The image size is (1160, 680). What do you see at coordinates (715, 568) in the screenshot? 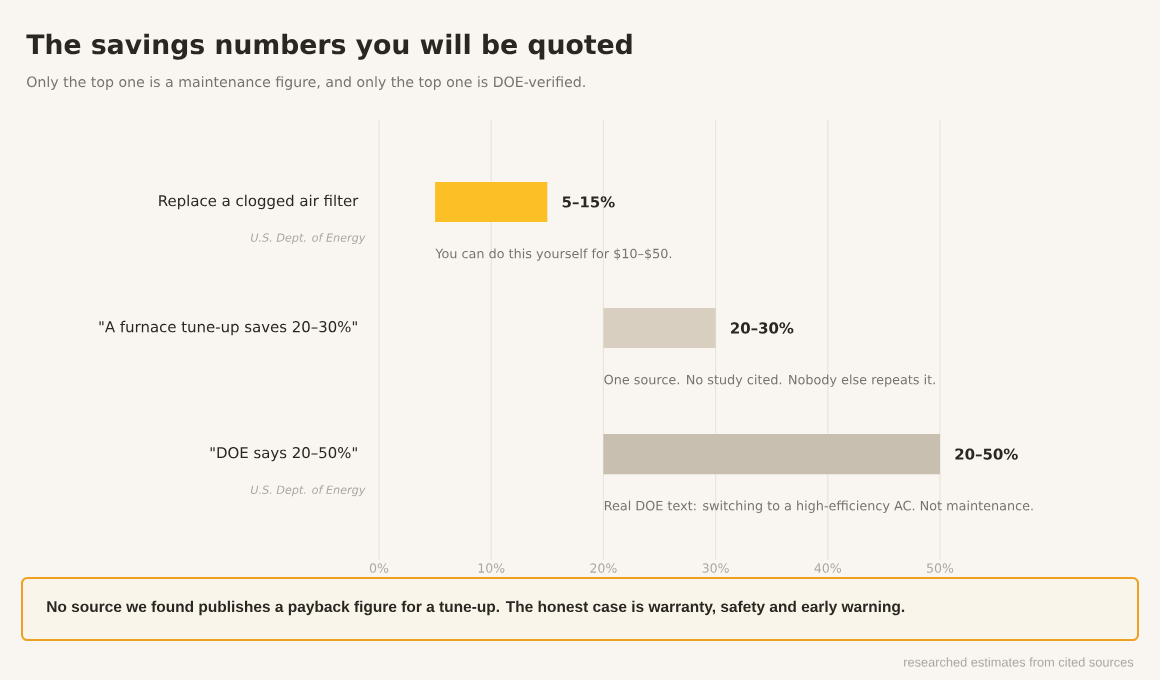
I see `x-tick-label: 30%` at bounding box center [715, 568].